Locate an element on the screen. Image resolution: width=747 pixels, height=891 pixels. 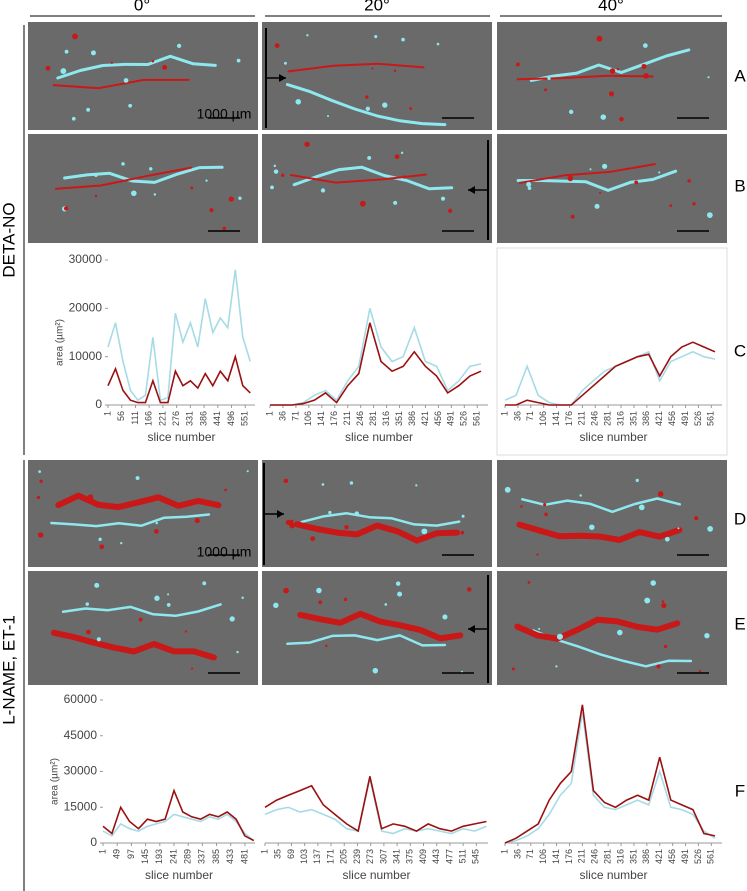
panel-label: B is located at coordinates (739, 185).